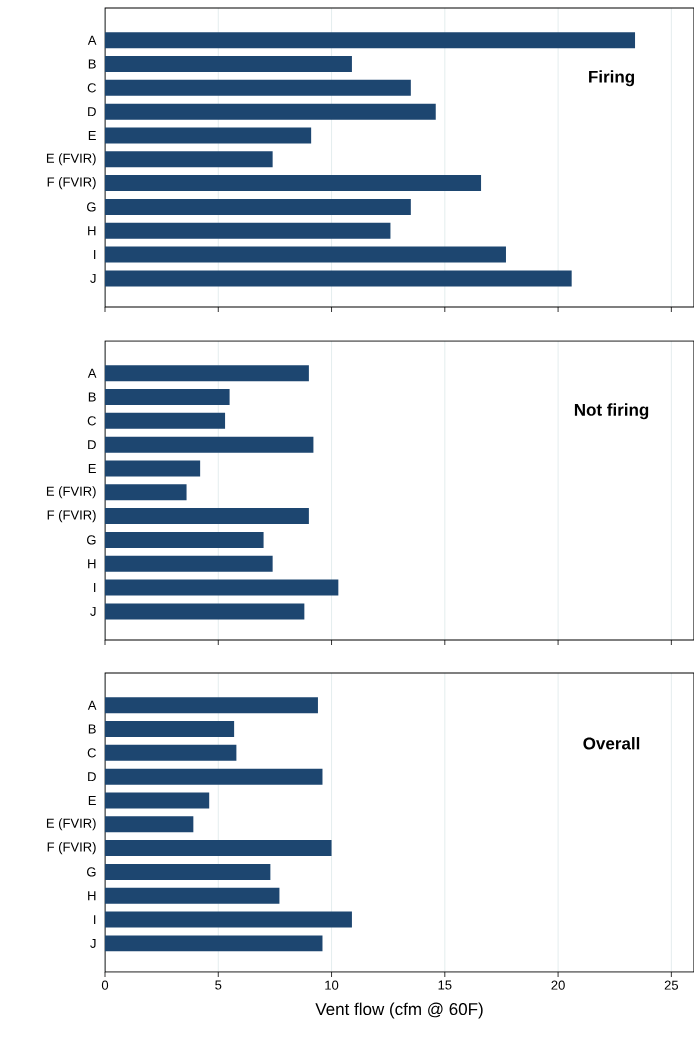 Image resolution: width=694 pixels, height=1059 pixels. Describe the element at coordinates (611, 411) in the screenshot. I see `text: Not firing` at that location.